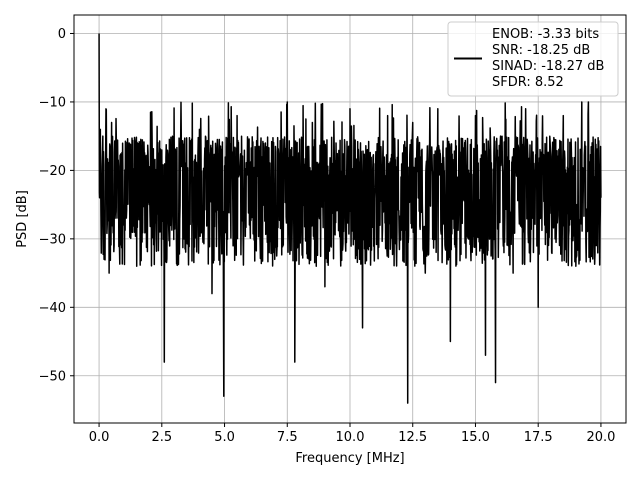 The height and width of the screenshot is (480, 640). Describe the element at coordinates (548, 66) in the screenshot. I see `legend-line-sinad: SINAD: -18.27 dB` at that location.